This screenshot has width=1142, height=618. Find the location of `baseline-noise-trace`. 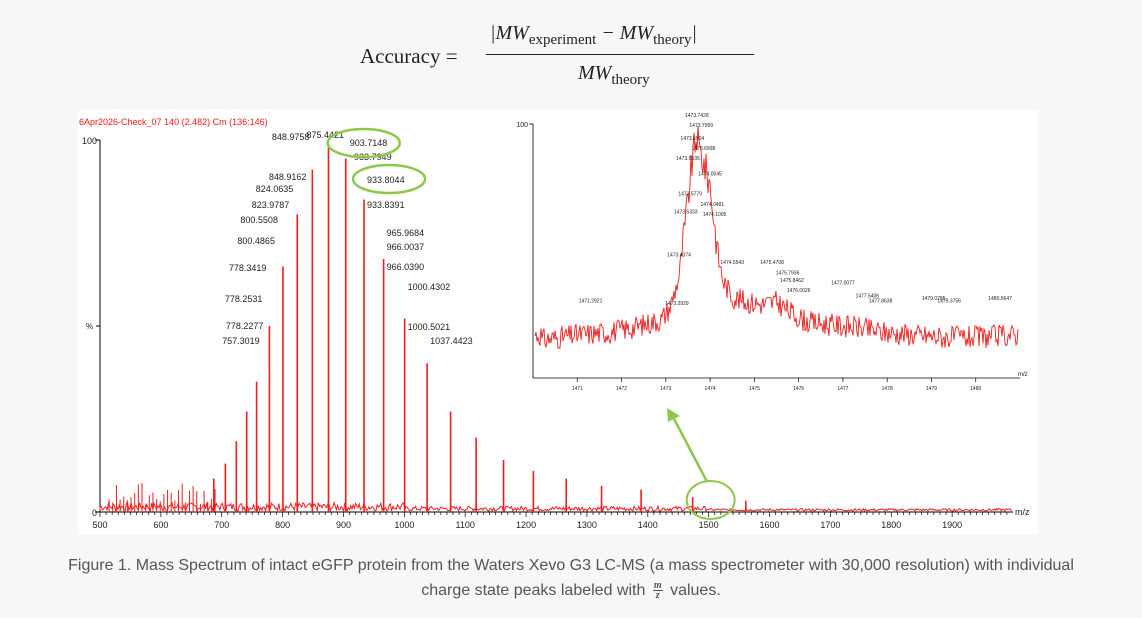

baseline-noise-trace is located at coordinates (556, 507).